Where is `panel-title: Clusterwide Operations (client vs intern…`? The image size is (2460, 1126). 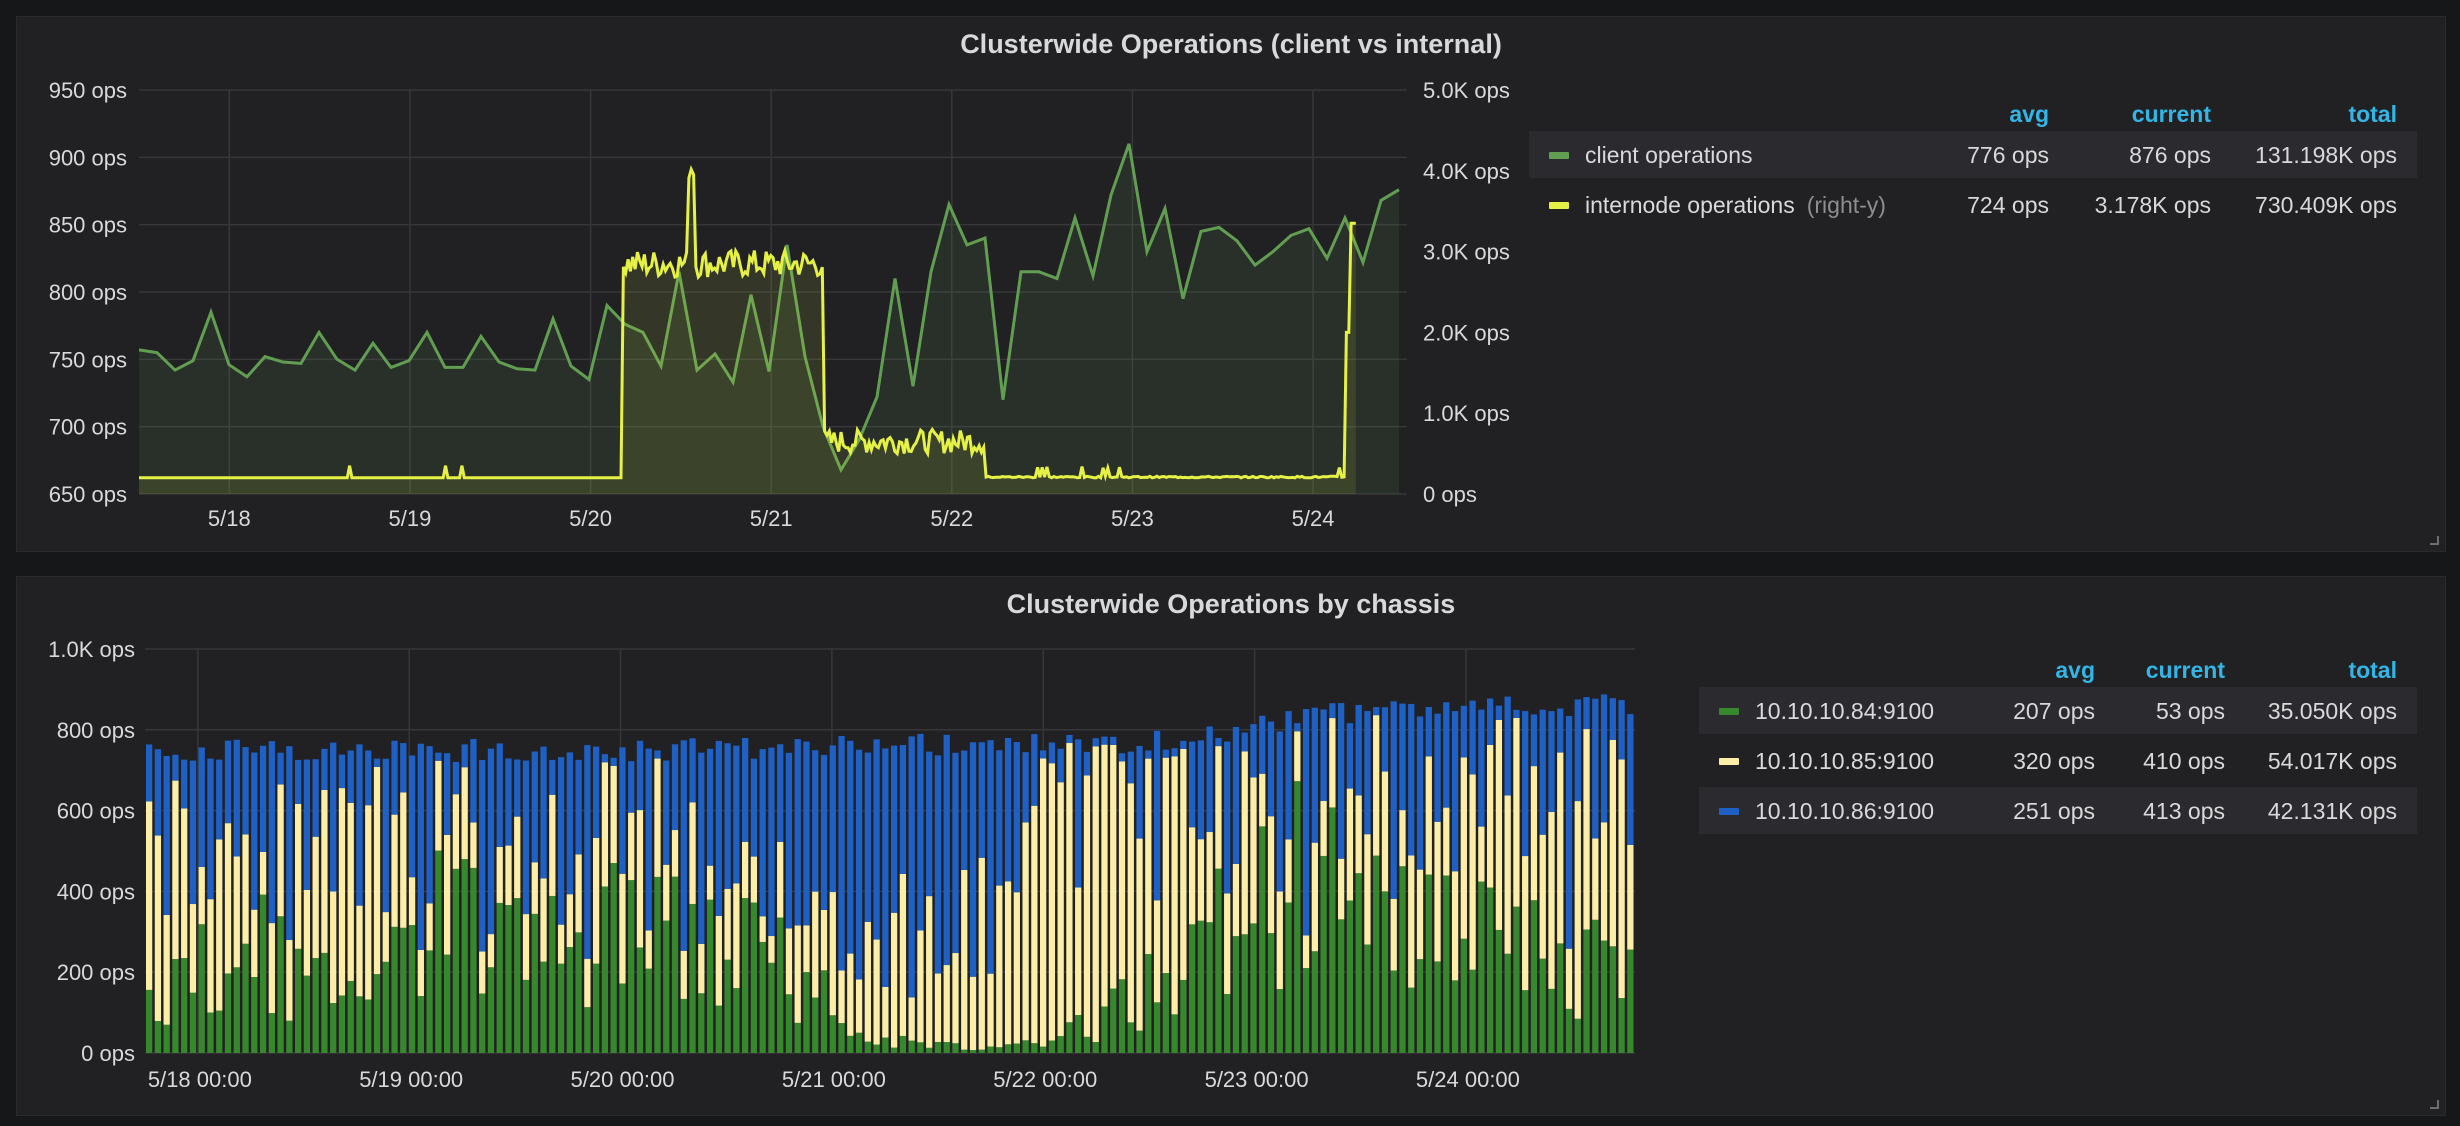 panel-title: Clusterwide Operations (client vs intern… is located at coordinates (1231, 44).